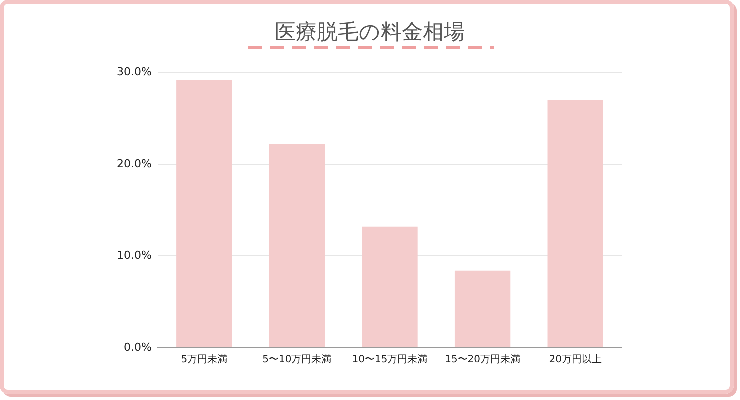  Describe the element at coordinates (138, 347) in the screenshot. I see `y-tick-label: 0.0%` at that location.